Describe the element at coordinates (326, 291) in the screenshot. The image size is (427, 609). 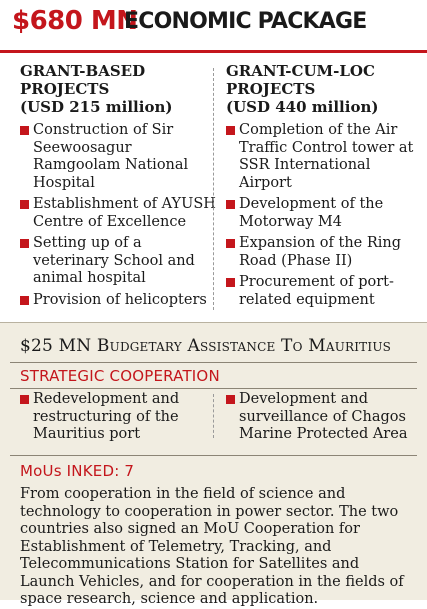
I see `list-item: Procurement of port-related equipment` at that location.